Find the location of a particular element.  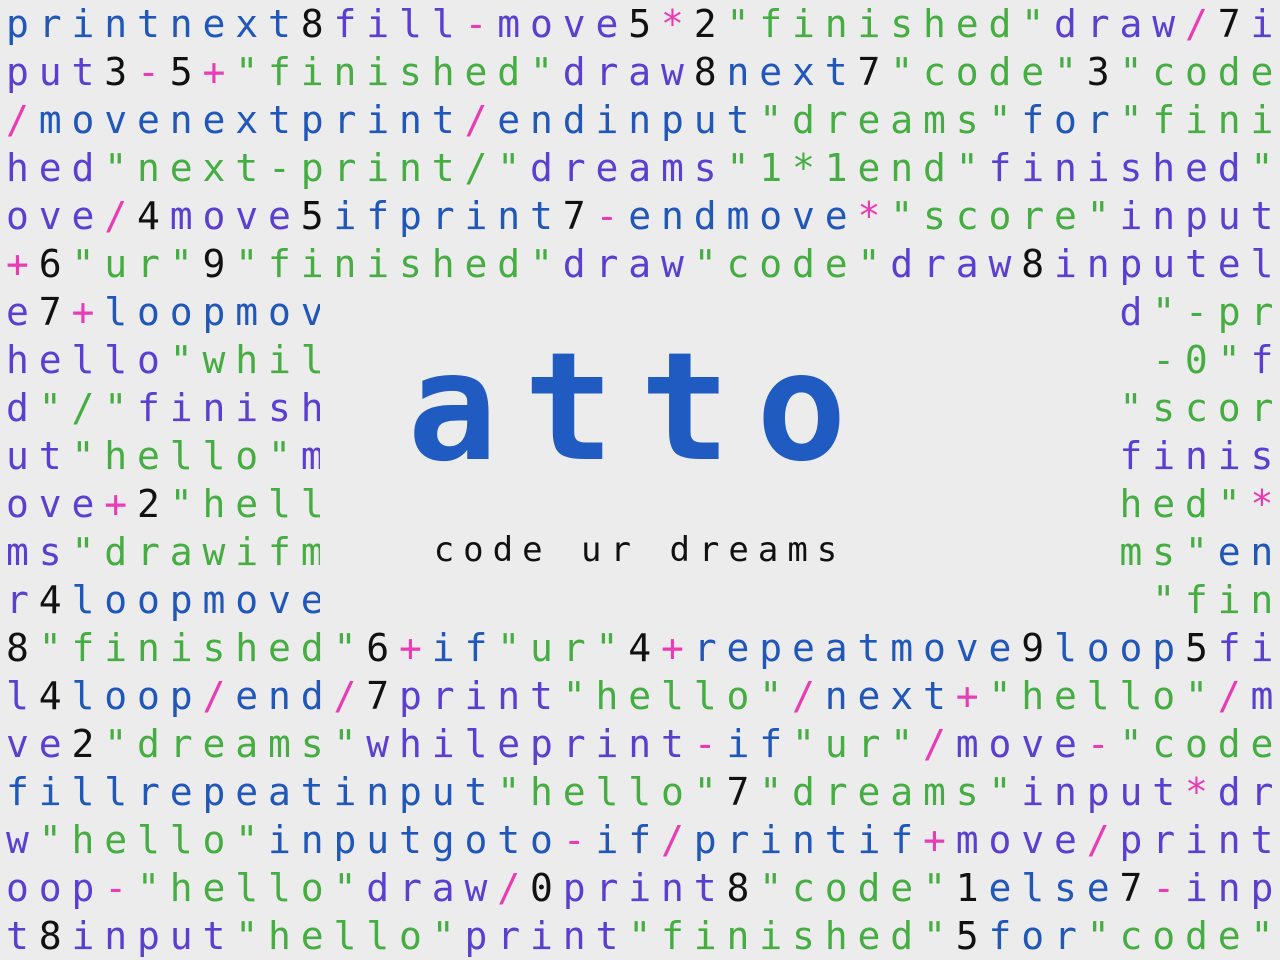

code-row: w"hello"inputgoto-if/printif+move/printl is located at coordinates (643, 840).